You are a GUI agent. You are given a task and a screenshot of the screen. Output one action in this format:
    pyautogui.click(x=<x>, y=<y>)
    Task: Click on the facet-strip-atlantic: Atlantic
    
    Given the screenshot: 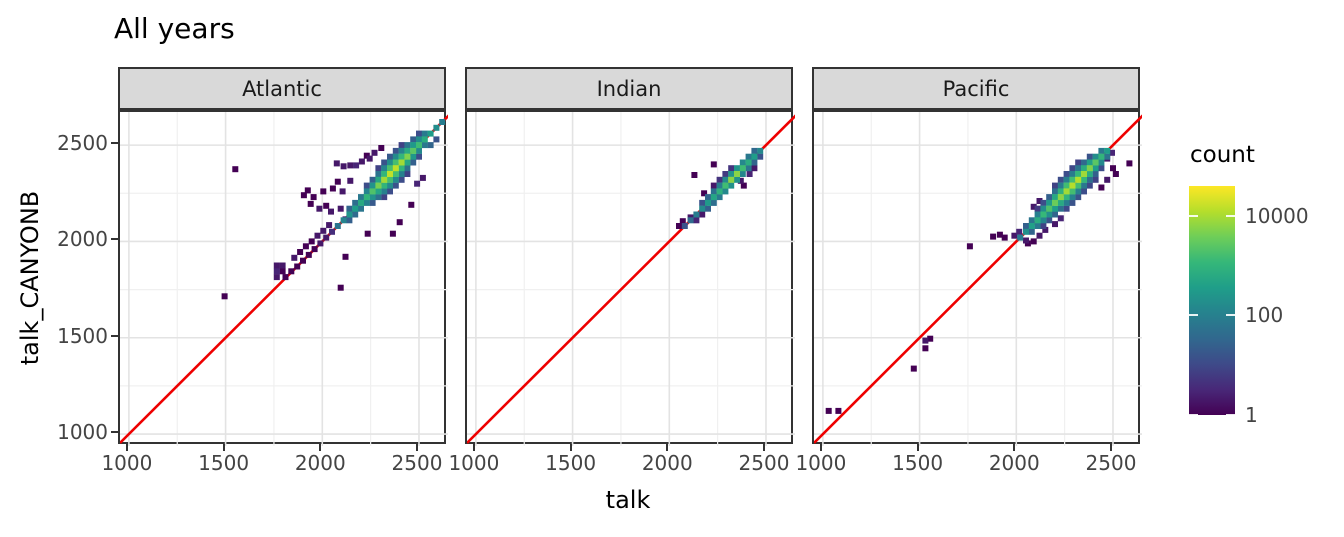 What is the action you would take?
    pyautogui.click(x=282, y=88)
    